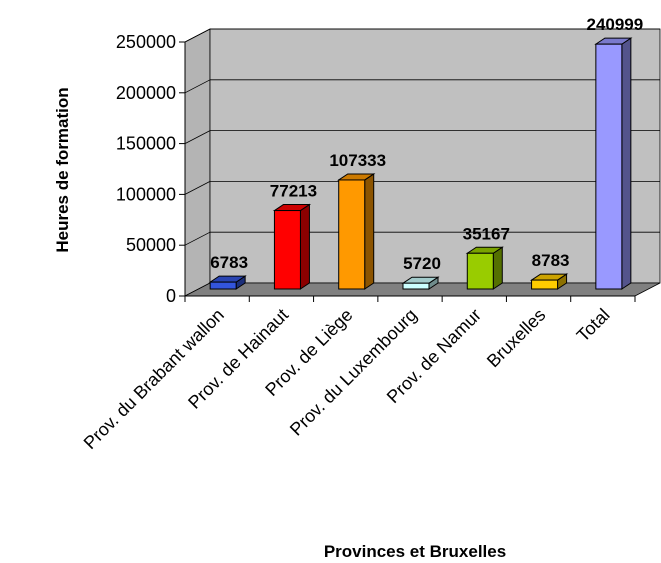 This screenshot has height=563, width=661. I want to click on x-tick-label: Prov. du Luxembourg, so click(353, 372).